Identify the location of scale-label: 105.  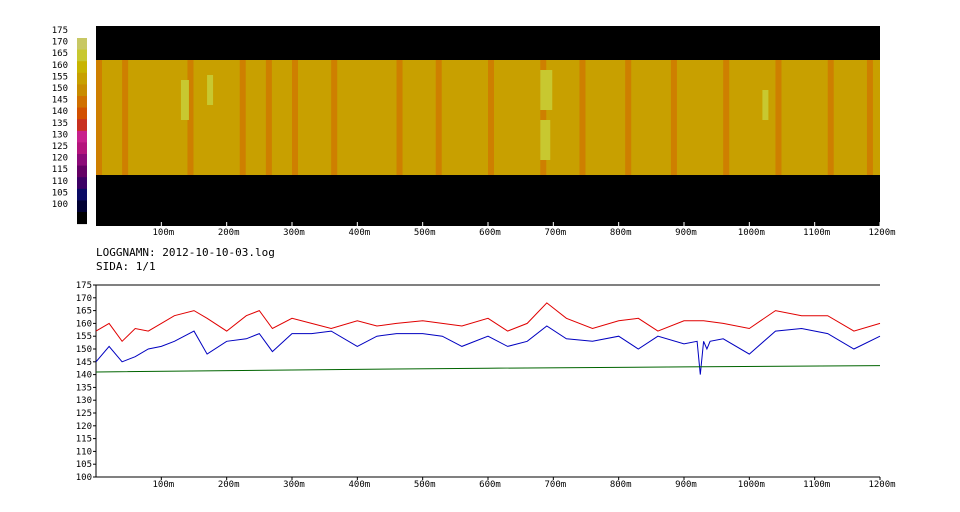
(60, 193).